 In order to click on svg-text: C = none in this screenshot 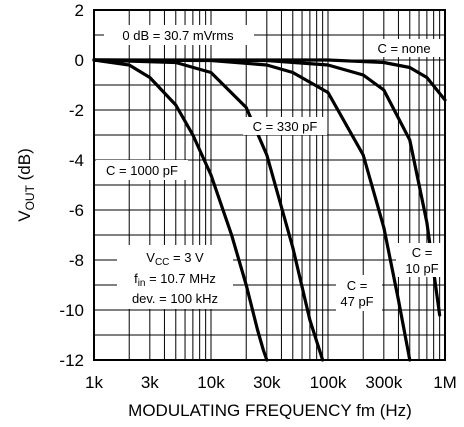, I will do `click(403, 48)`.